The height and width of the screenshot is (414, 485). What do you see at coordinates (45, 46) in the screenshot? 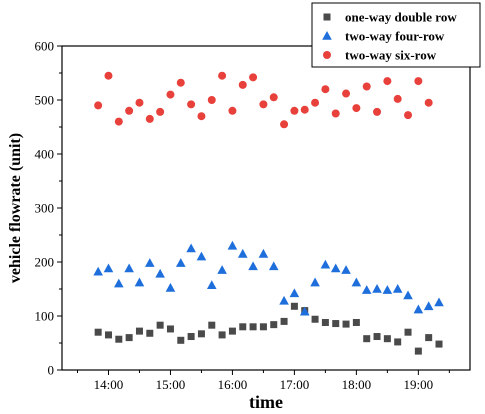
I see `y-tick-label: 600` at bounding box center [45, 46].